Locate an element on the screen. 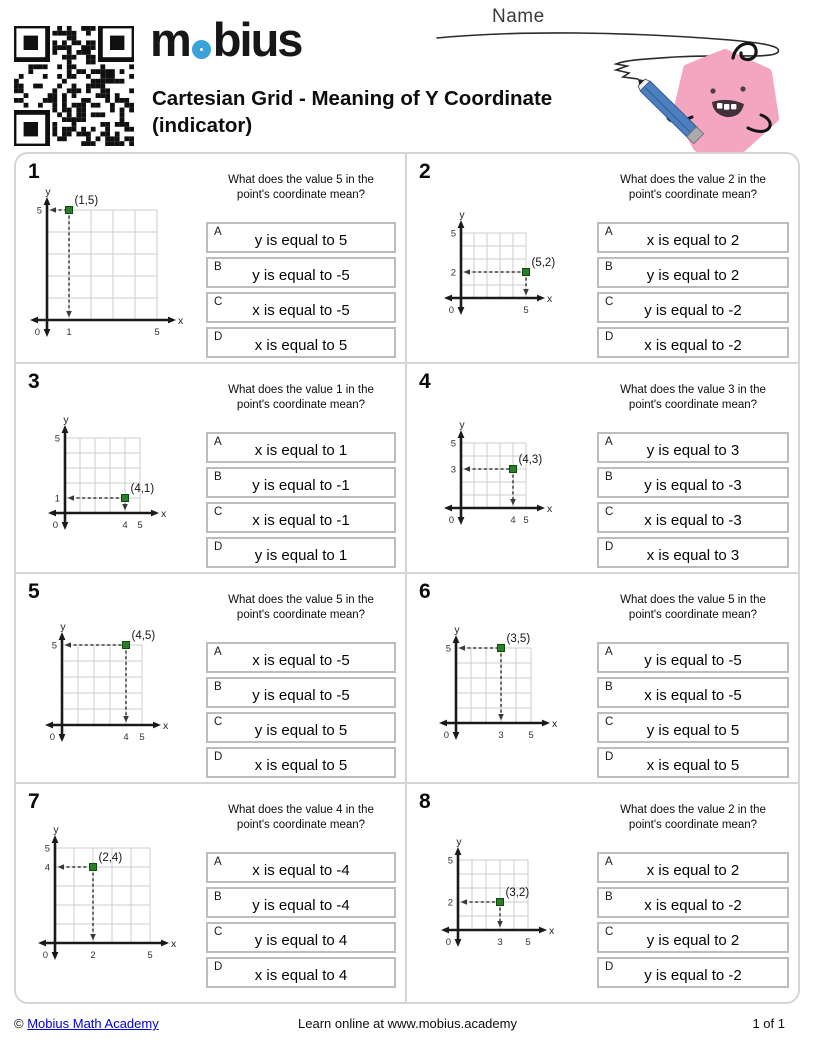 Image resolution: width=815 pixels, height=1050 pixels. point-label: (1,5) is located at coordinates (87, 201).